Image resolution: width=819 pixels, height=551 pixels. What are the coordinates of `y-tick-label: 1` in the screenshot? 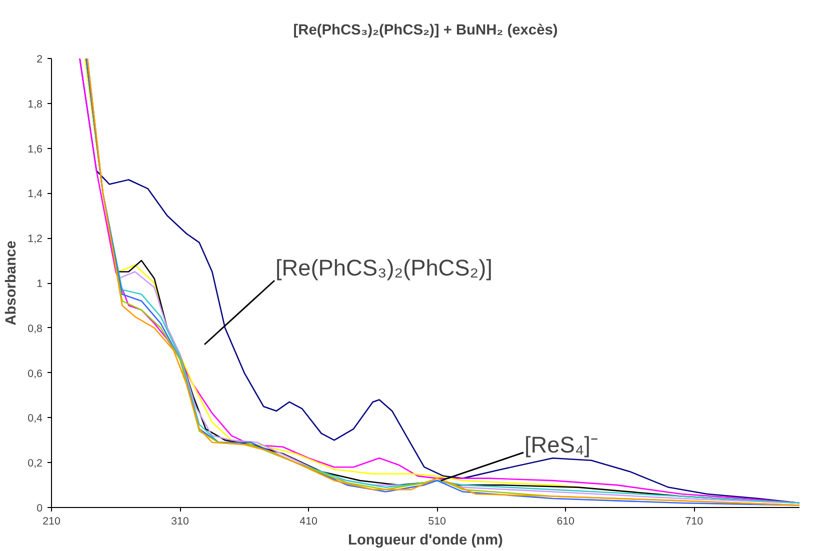 It's located at (39, 284).